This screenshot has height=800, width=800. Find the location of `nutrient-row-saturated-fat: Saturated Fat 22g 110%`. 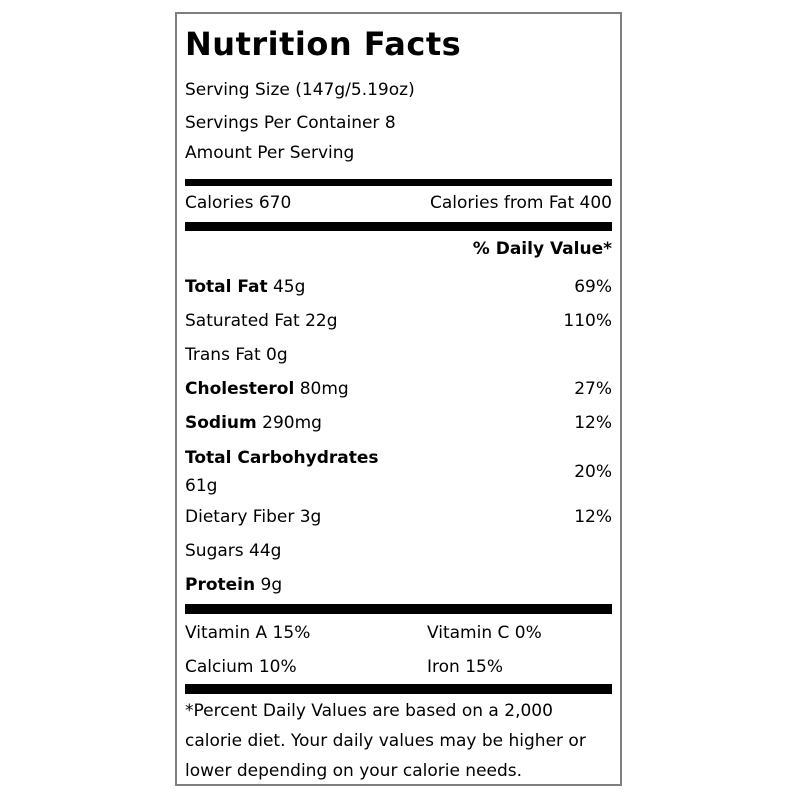

nutrient-row-saturated-fat: Saturated Fat 22g 110% is located at coordinates (398, 321).